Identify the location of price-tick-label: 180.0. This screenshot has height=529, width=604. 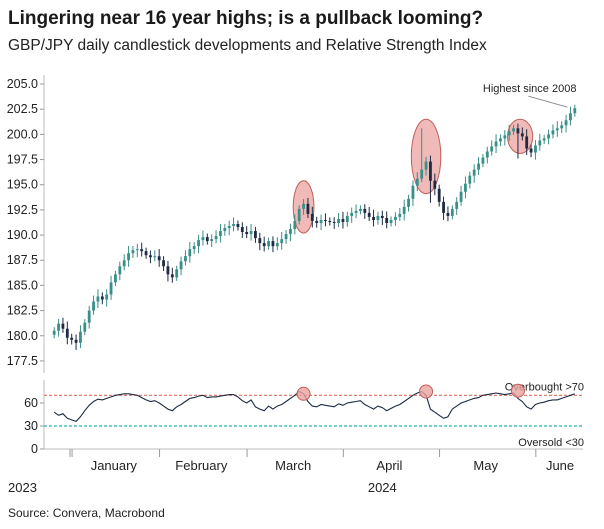
(22, 336).